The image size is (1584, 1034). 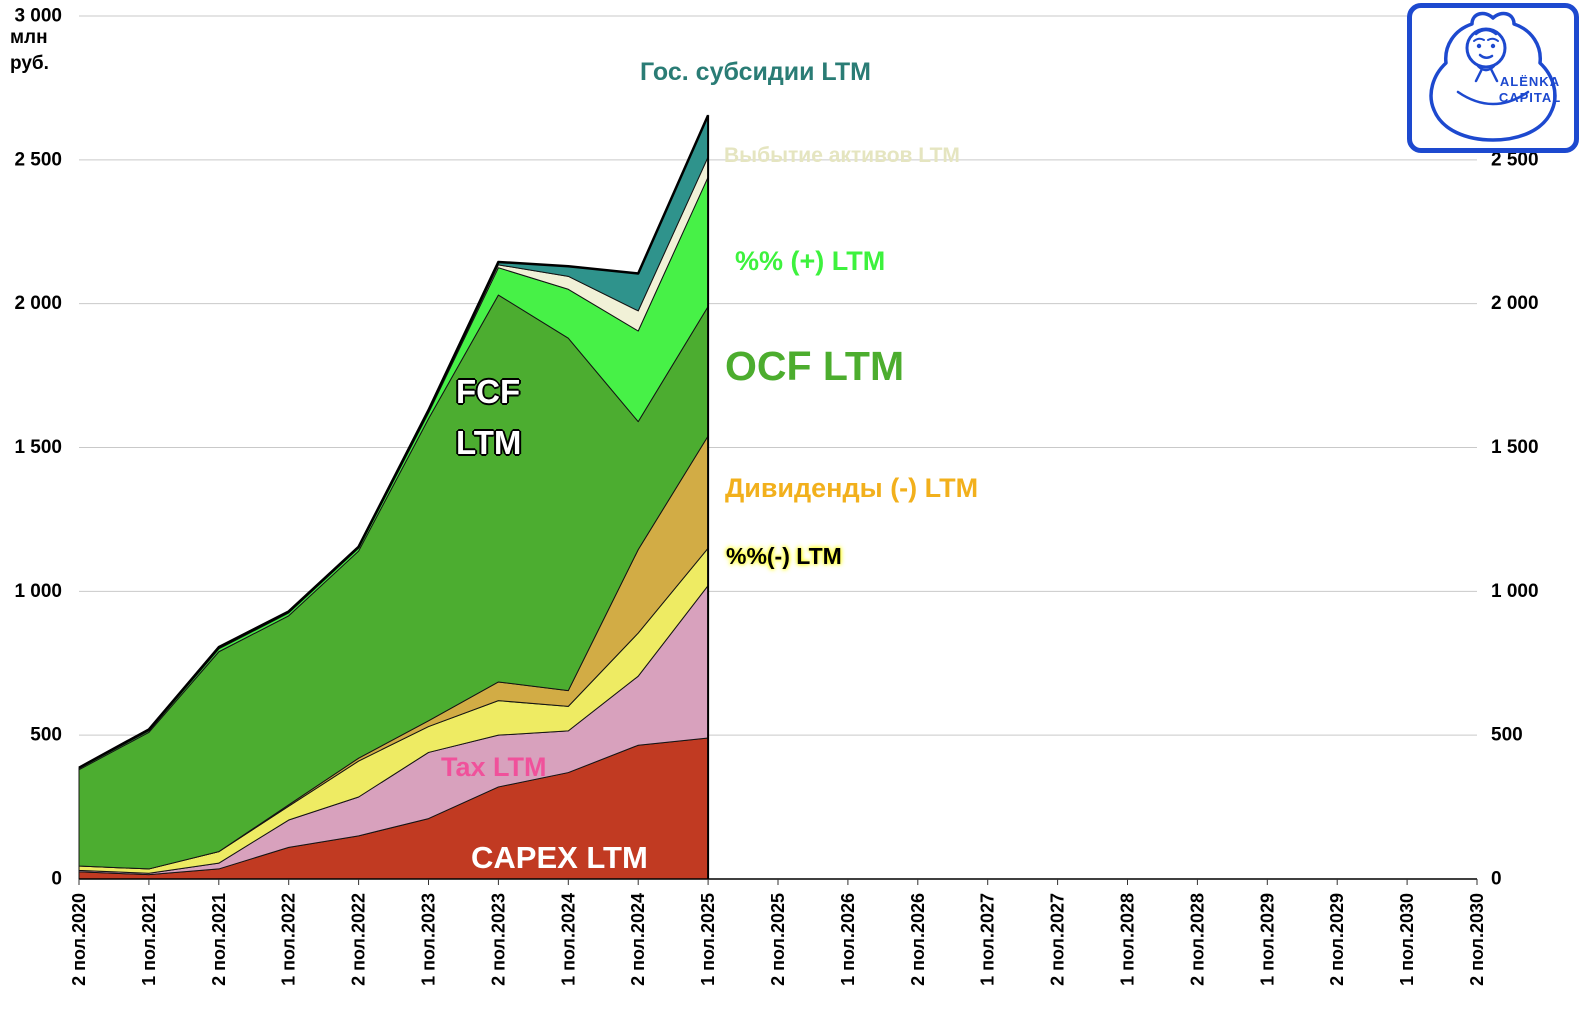 I want to click on y-tick-right-500: 500, so click(x=1507, y=735).